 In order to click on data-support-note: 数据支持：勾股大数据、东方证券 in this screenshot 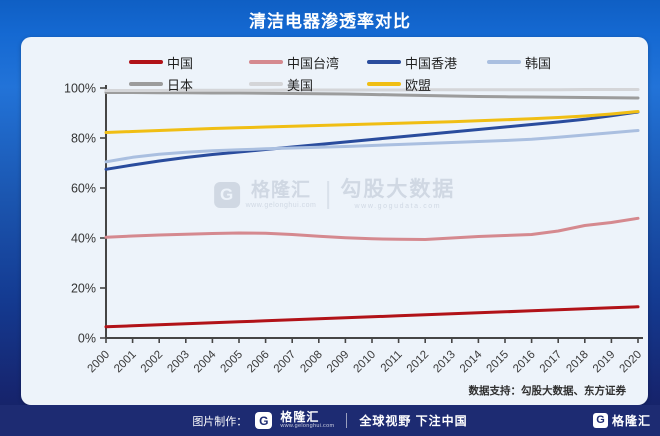, I will do `click(547, 391)`.